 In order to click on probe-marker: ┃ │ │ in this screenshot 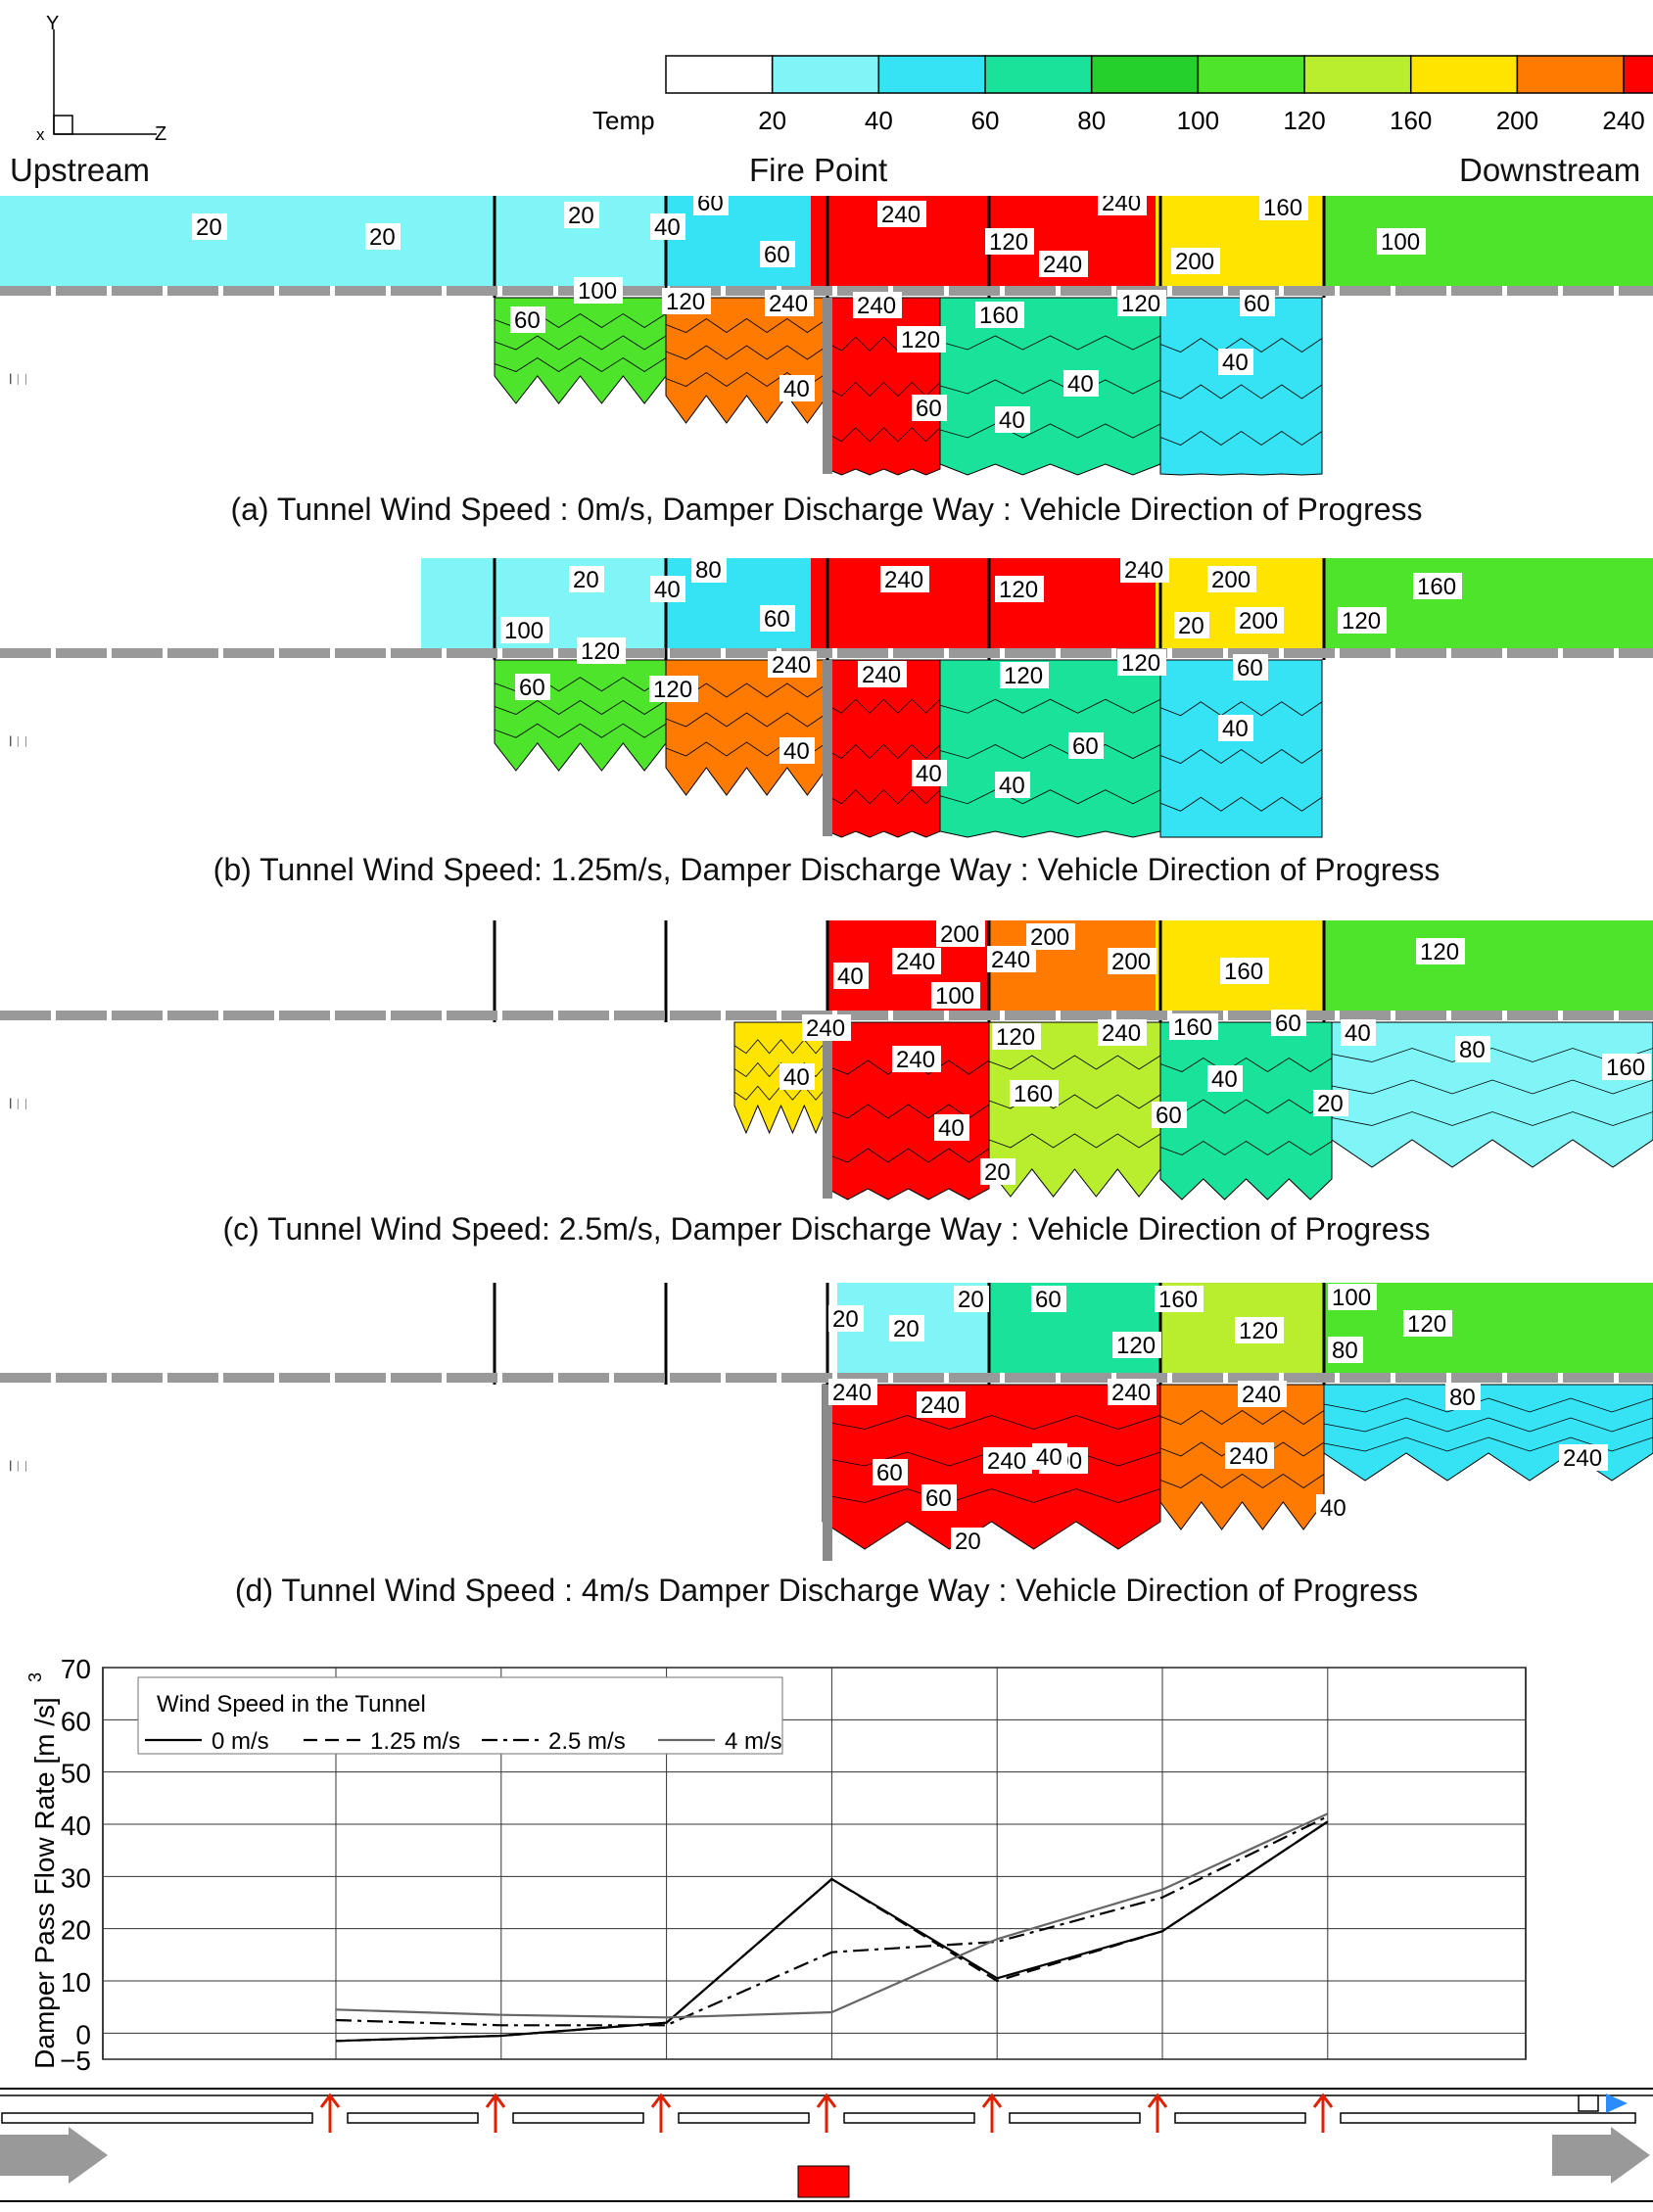, I will do `click(19, 1466)`.